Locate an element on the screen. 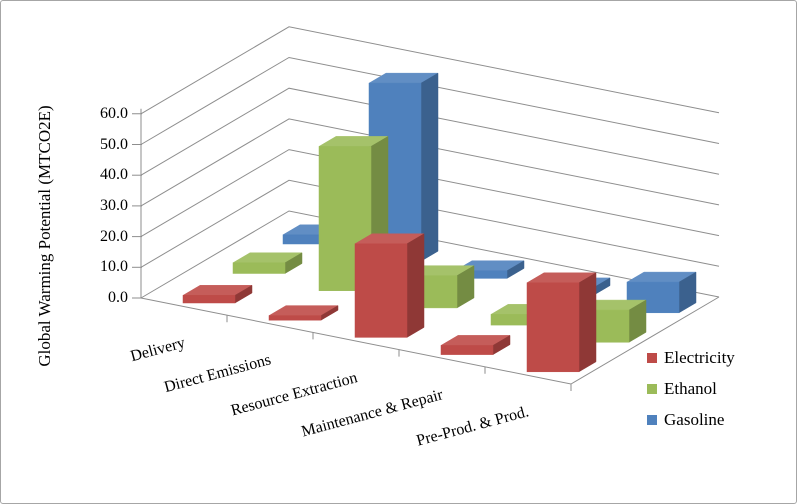 The width and height of the screenshot is (797, 504). legend-label: Ethanol is located at coordinates (690, 388).